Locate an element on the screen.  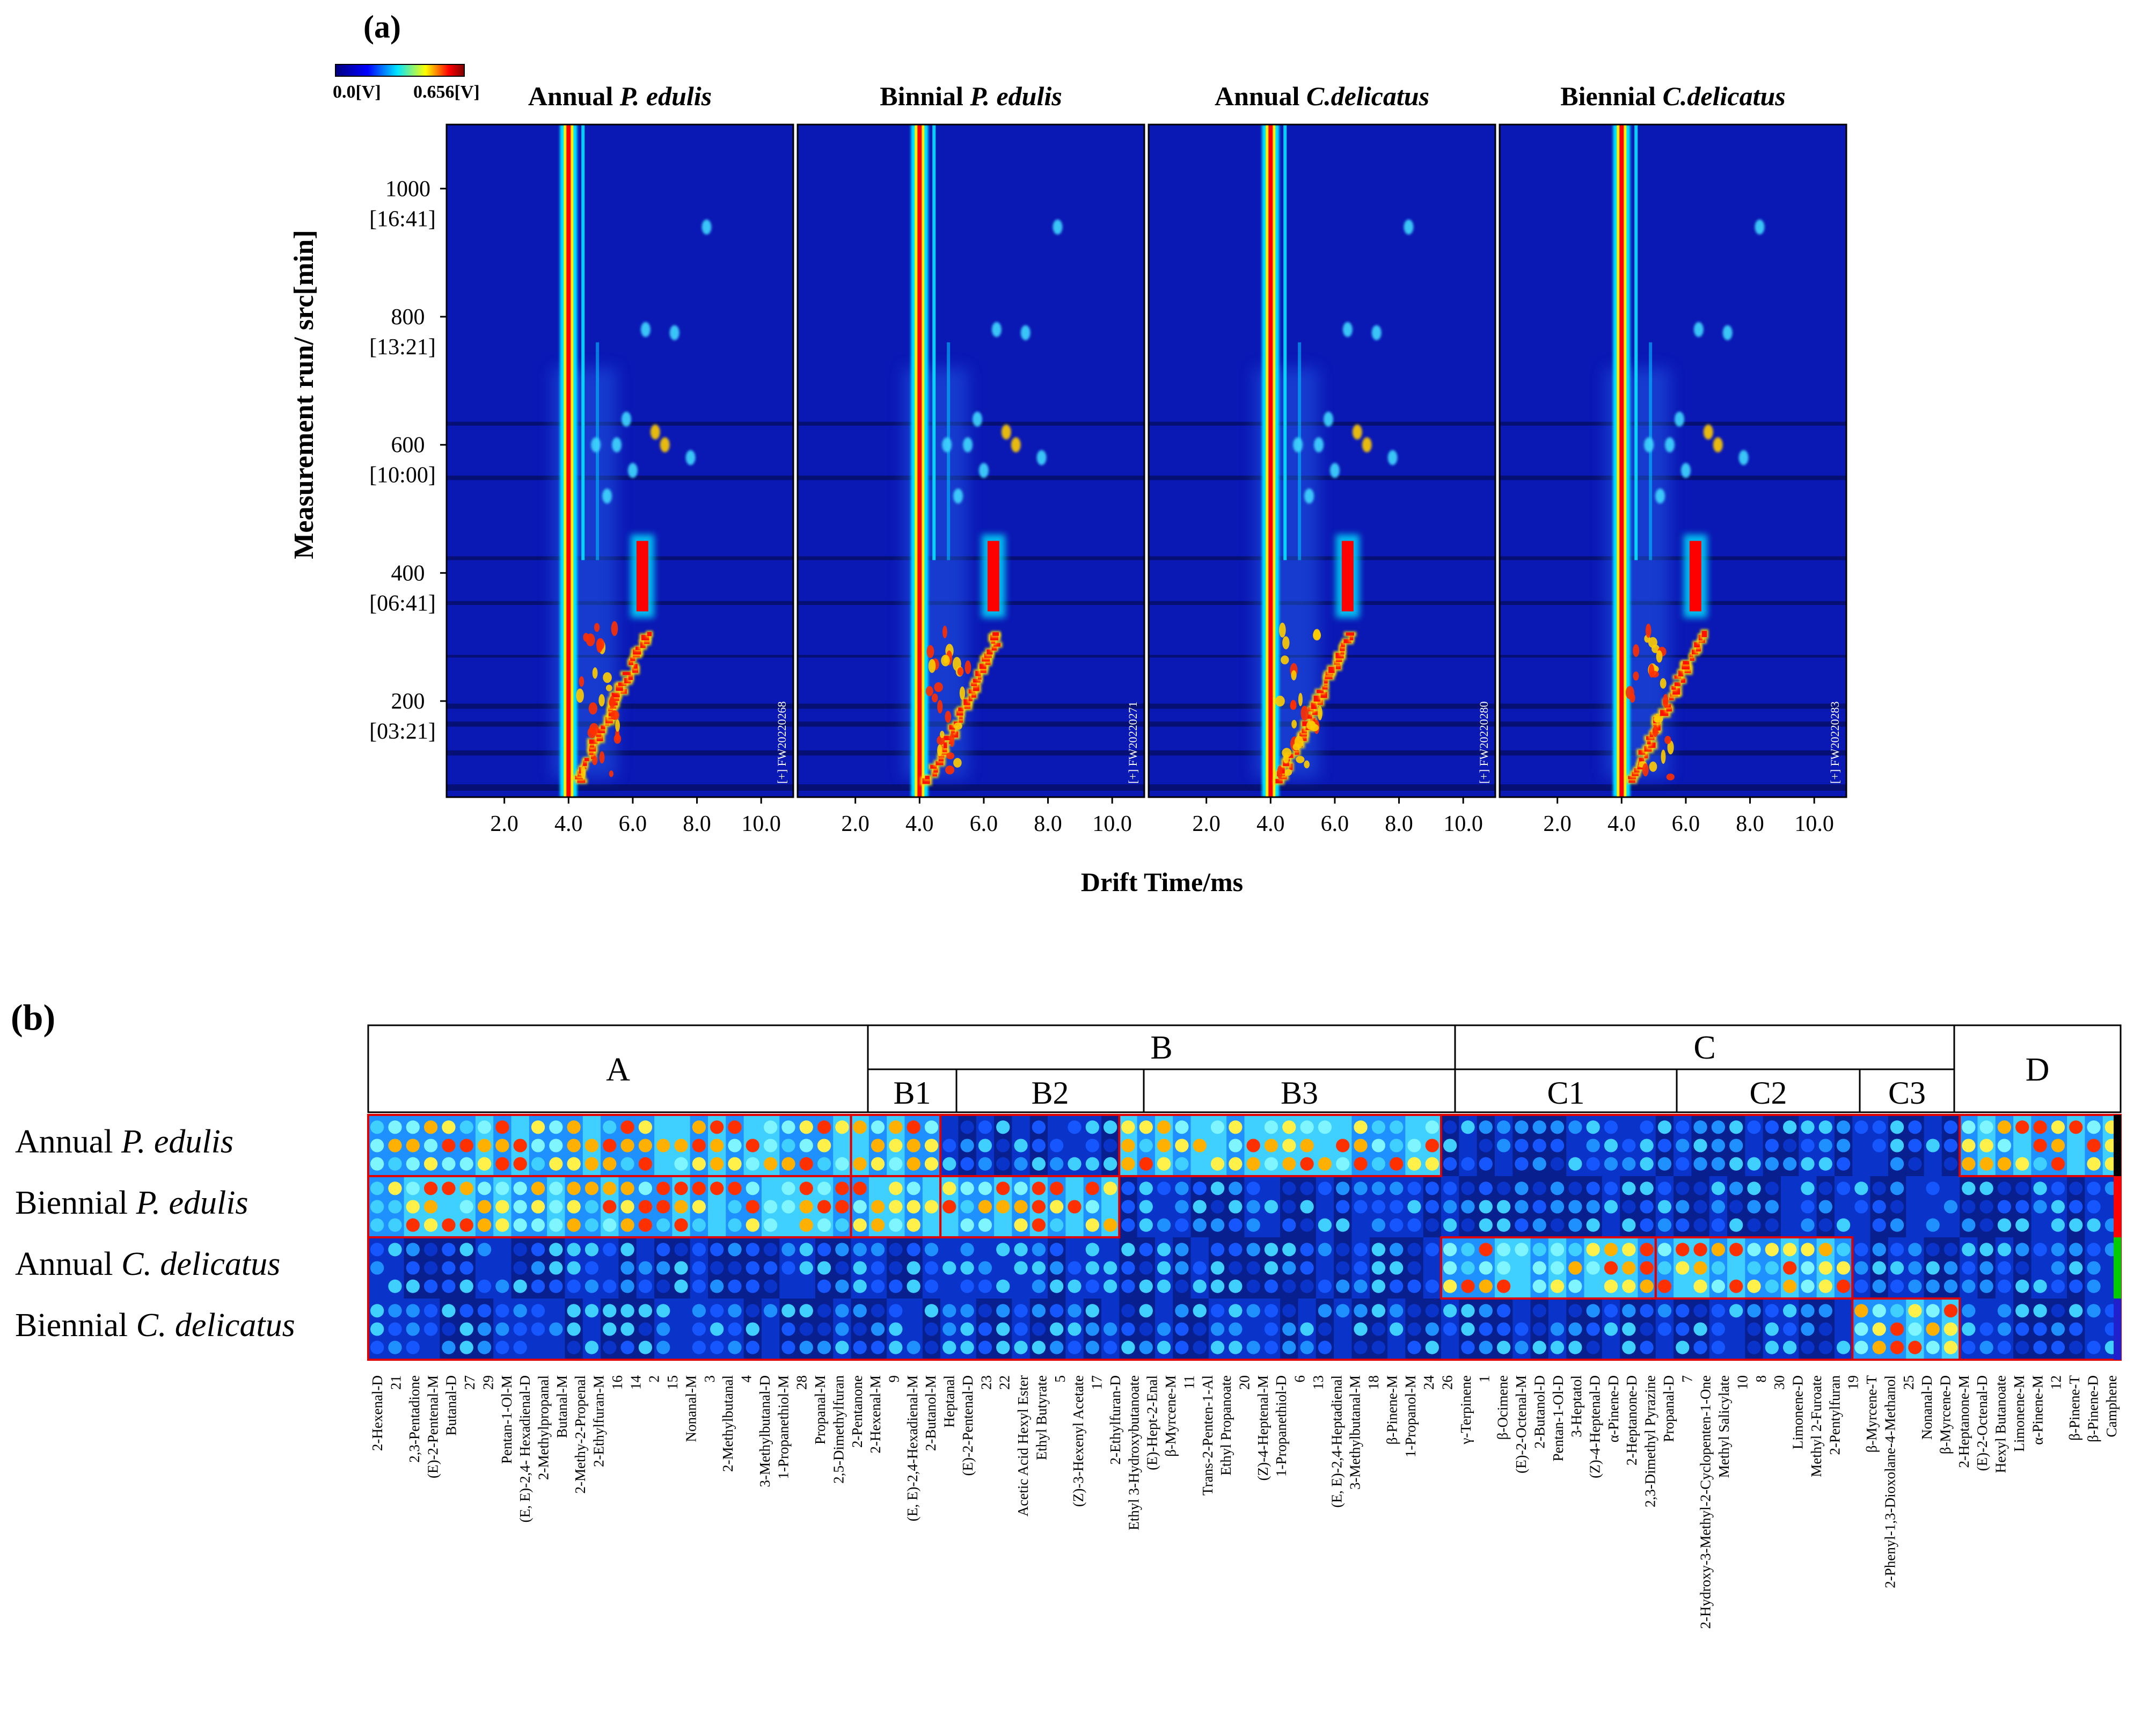
subgroup-label: B3 is located at coordinates (1300, 1093).